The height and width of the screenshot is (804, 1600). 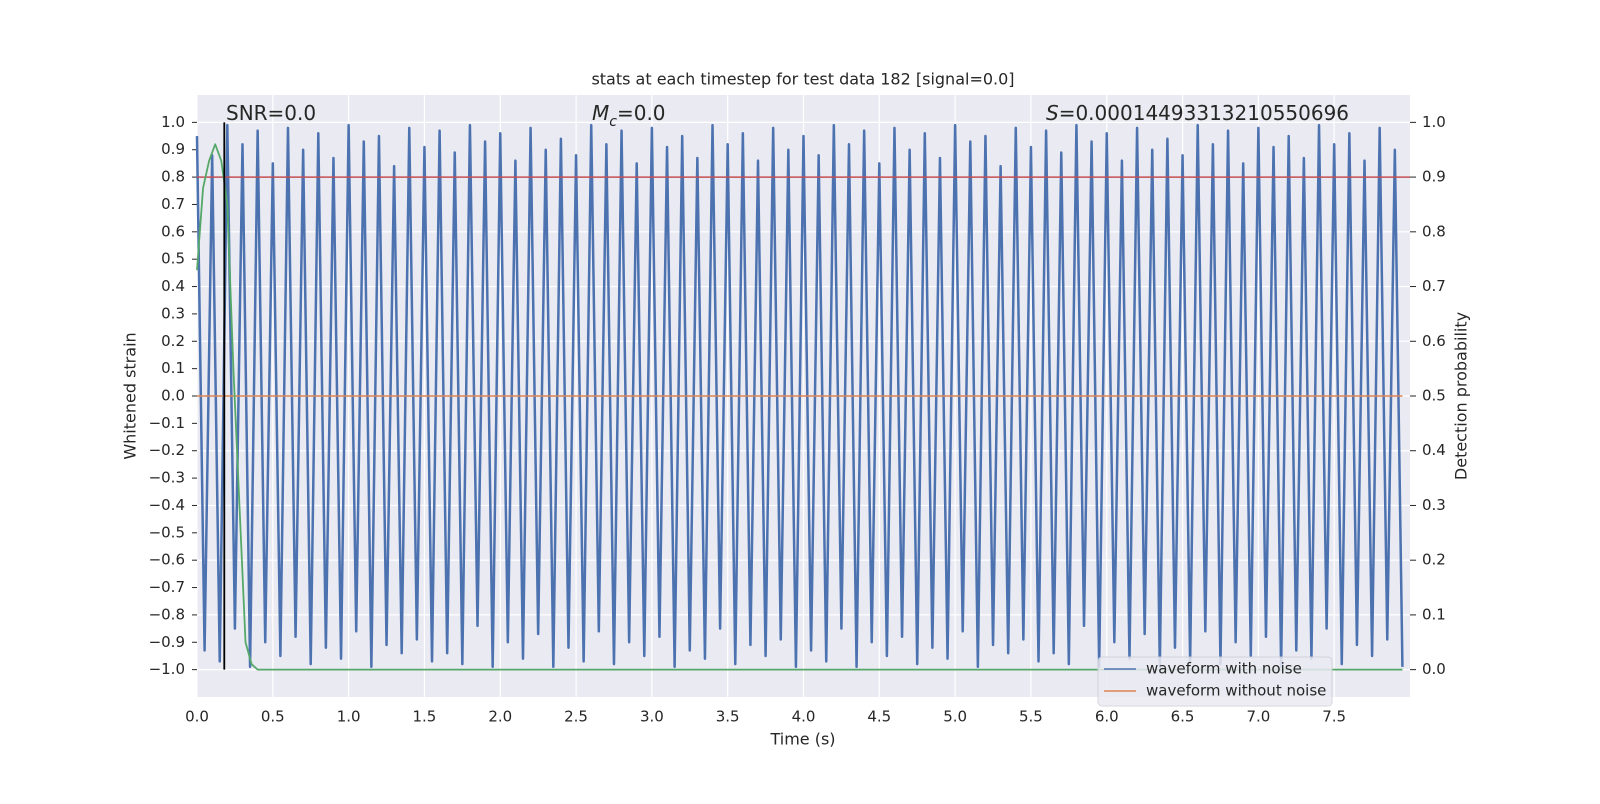 What do you see at coordinates (1052, 113) in the screenshot?
I see `annotation-symbol: S` at bounding box center [1052, 113].